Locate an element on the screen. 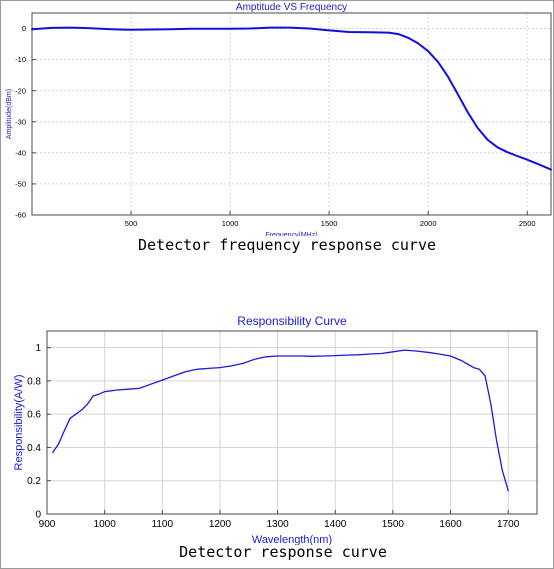 This screenshot has width=554, height=569. resp-y-tick-label: 0.2 is located at coordinates (34, 481).